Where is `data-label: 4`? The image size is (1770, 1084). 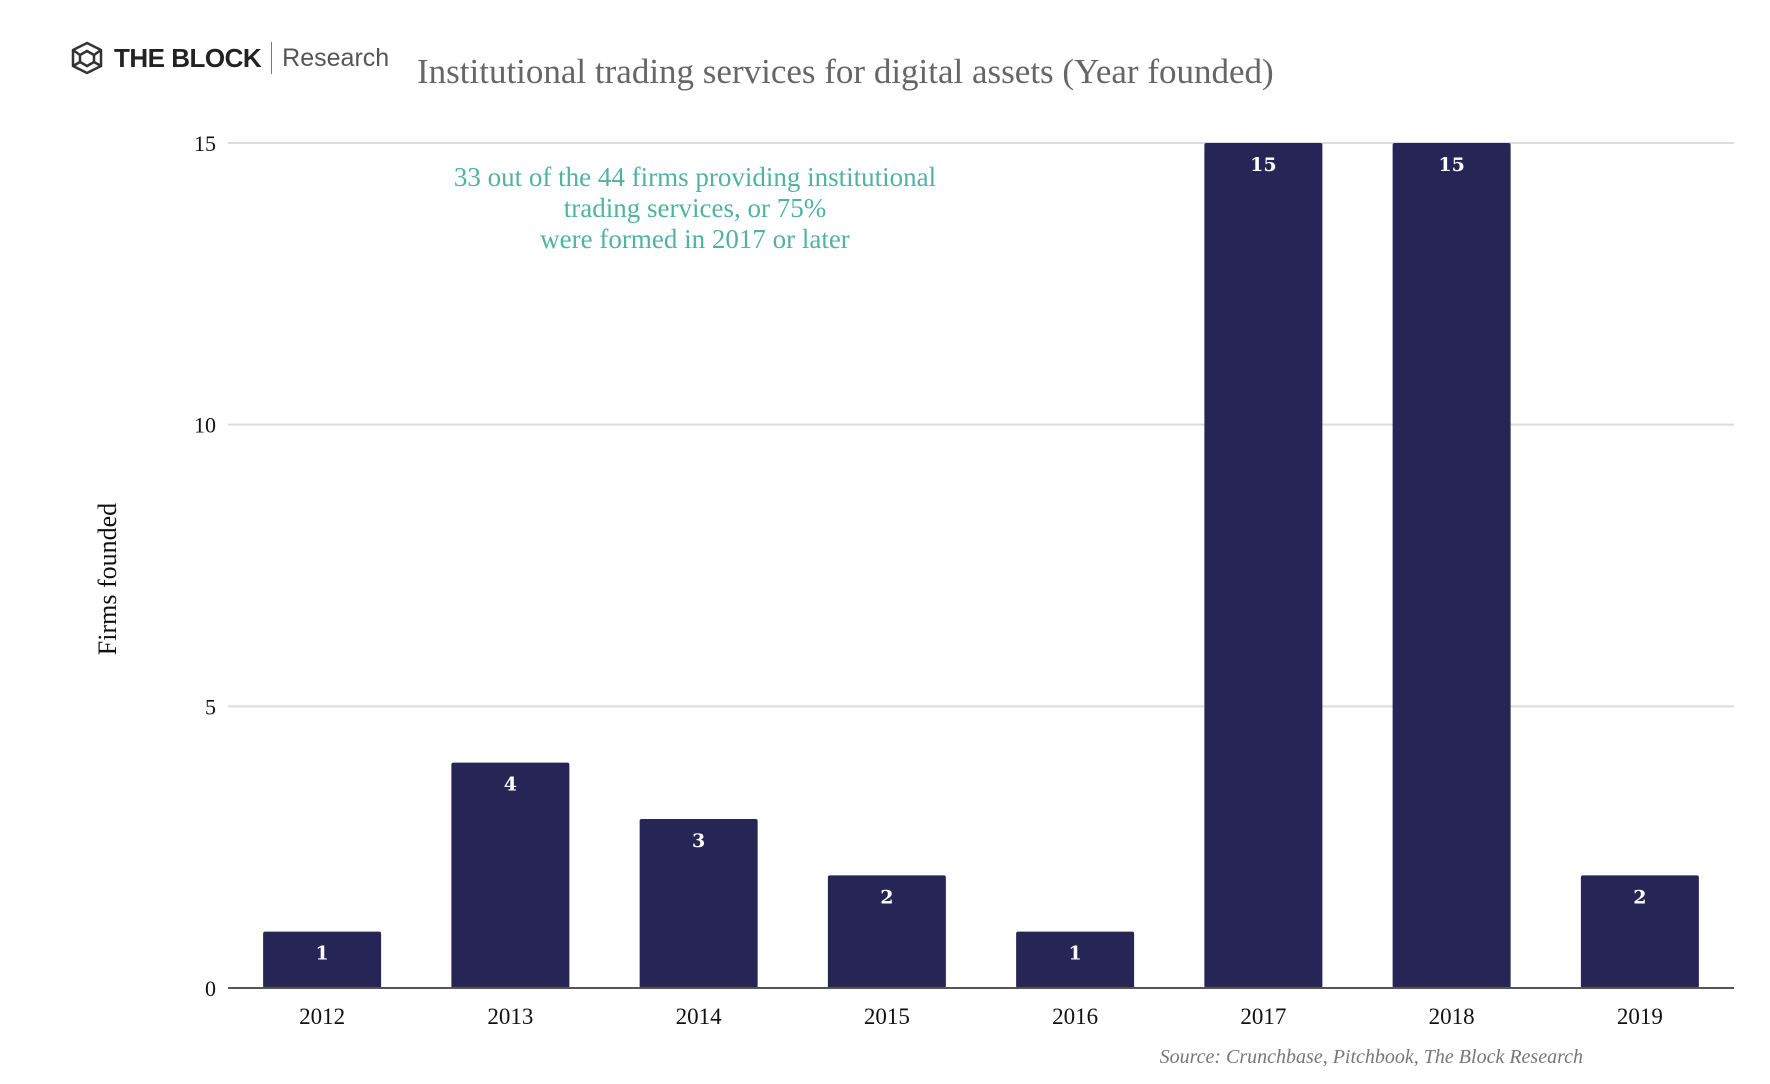 data-label: 4 is located at coordinates (510, 785).